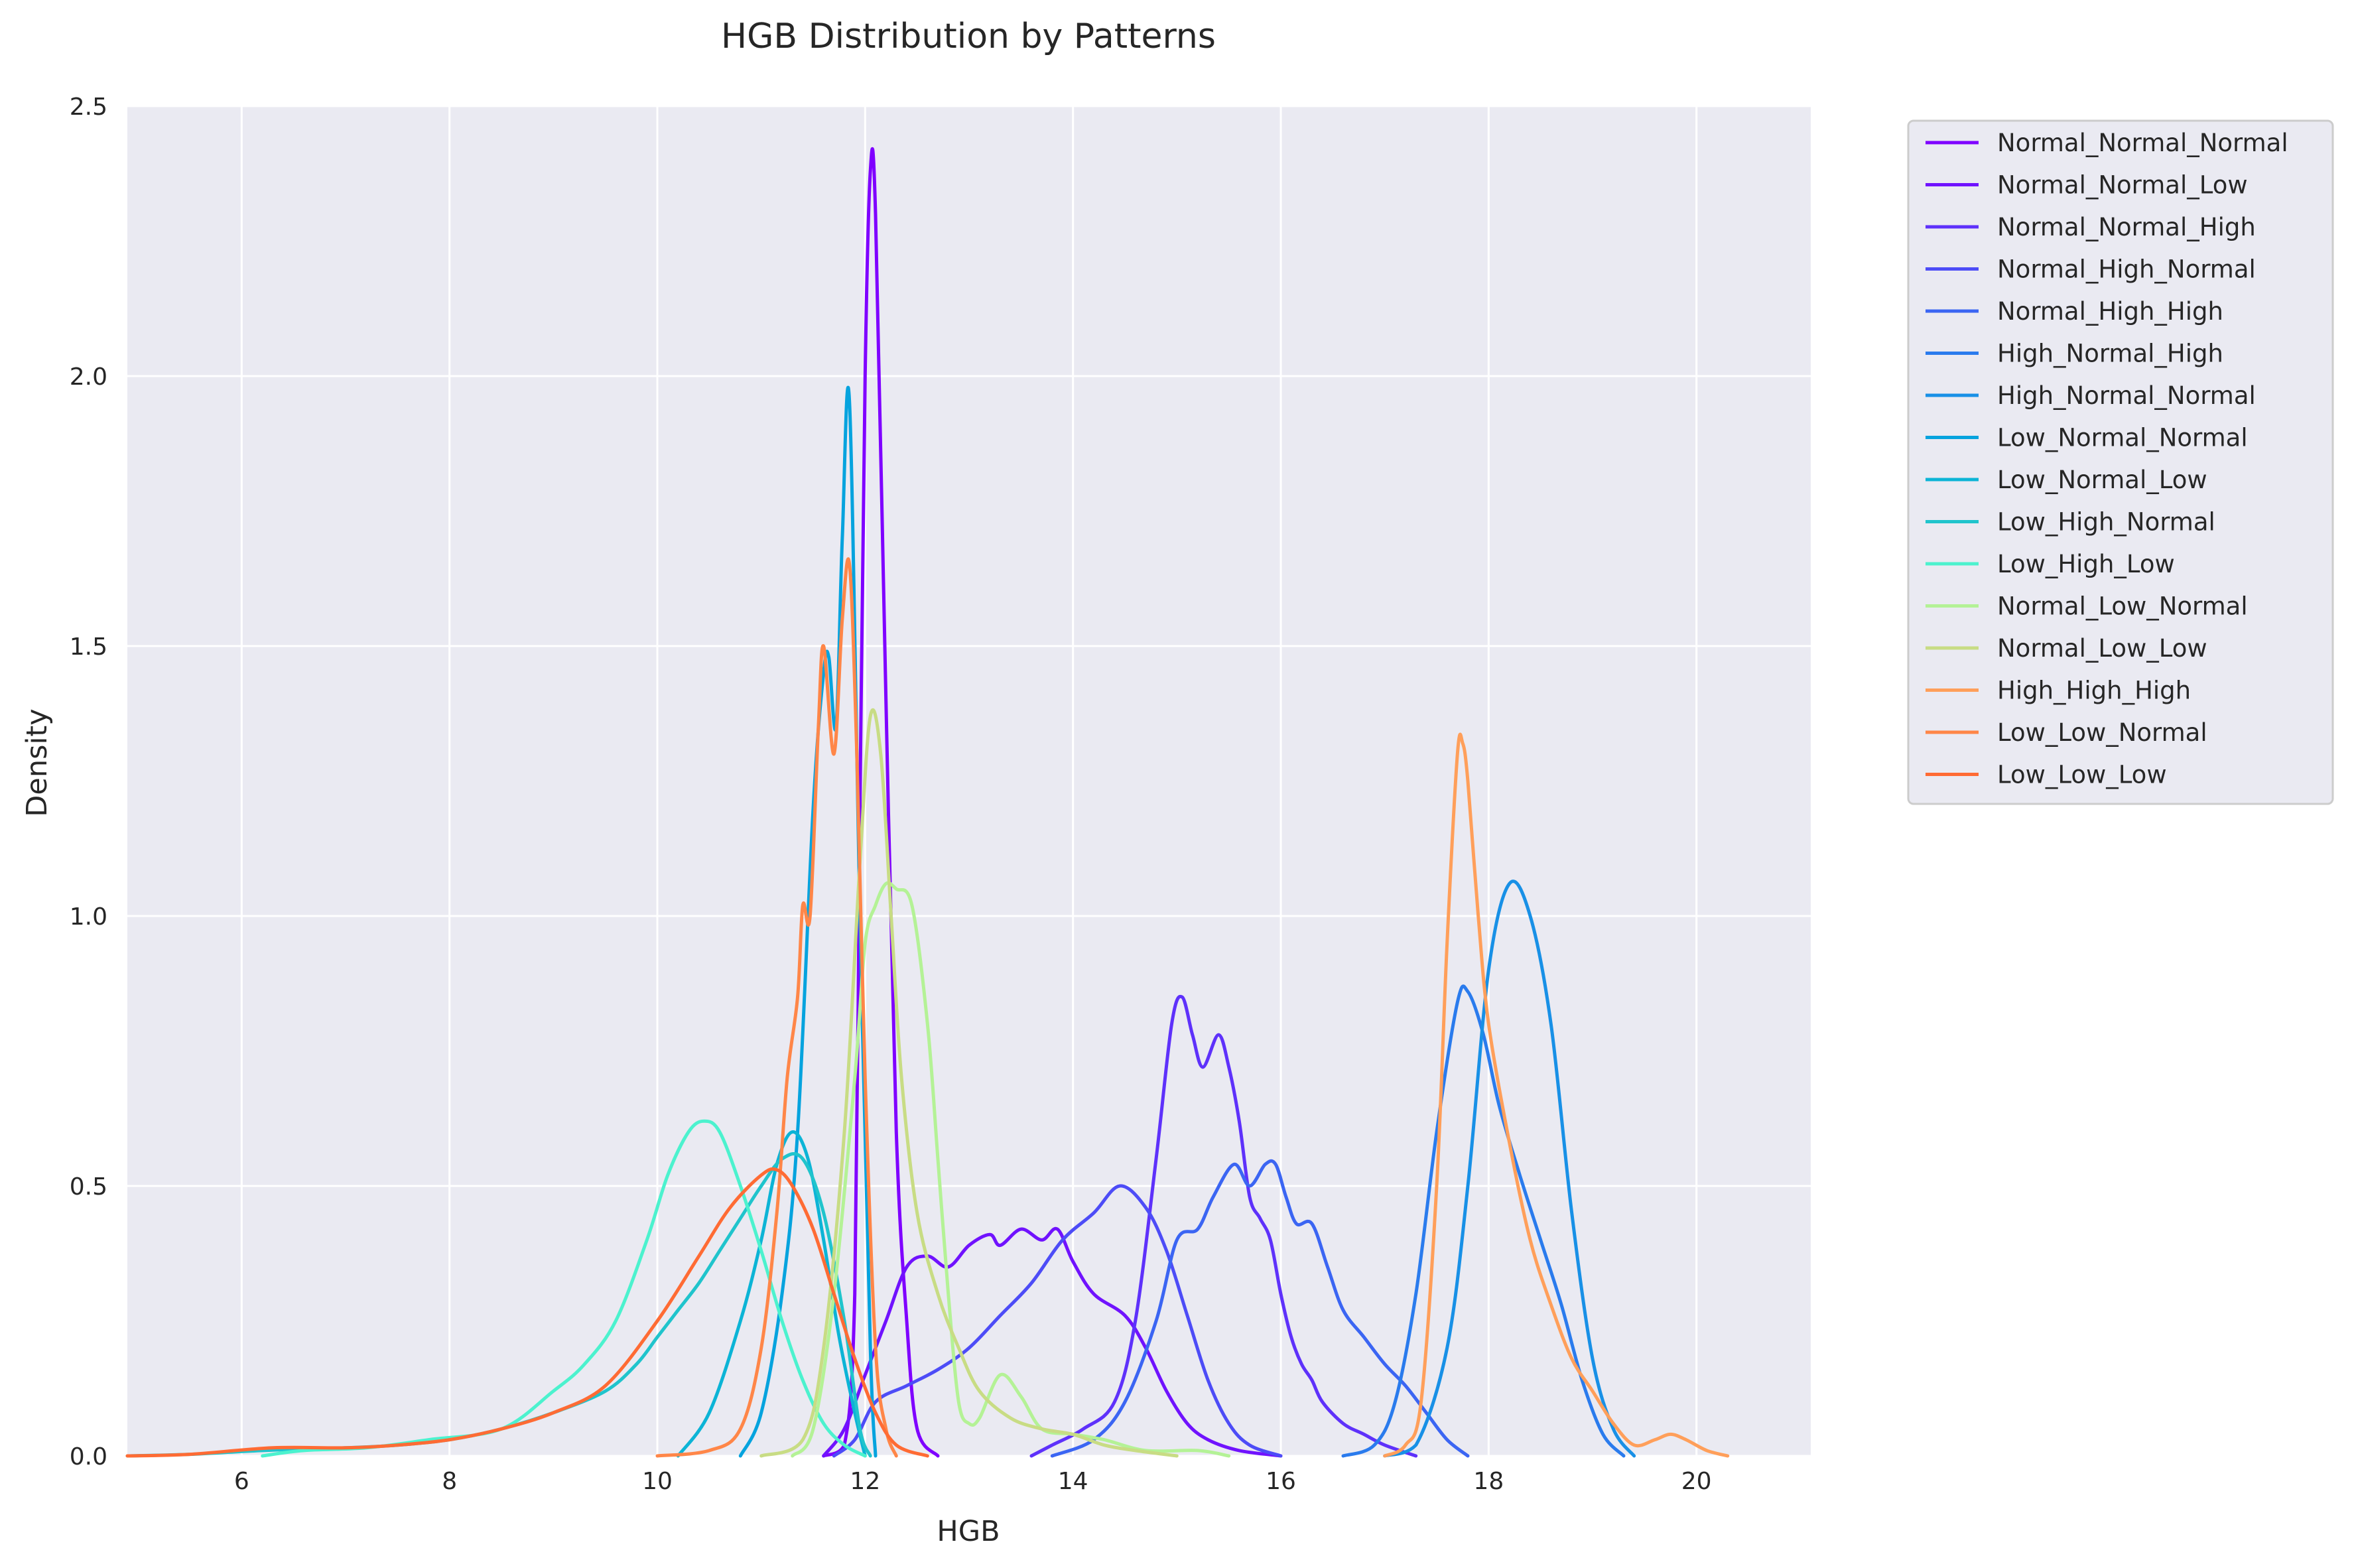 The width and height of the screenshot is (2354, 1568). I want to click on legend-item: Low_High_Normal, so click(2070, 522).